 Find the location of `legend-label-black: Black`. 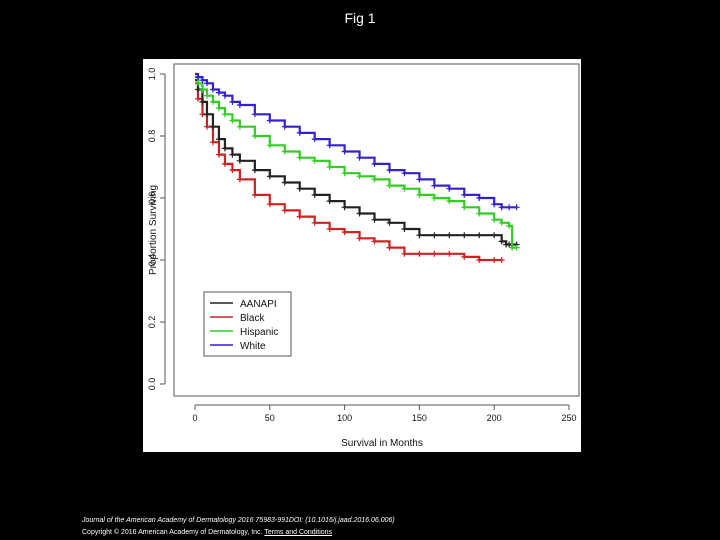

legend-label-black: Black is located at coordinates (252, 318).